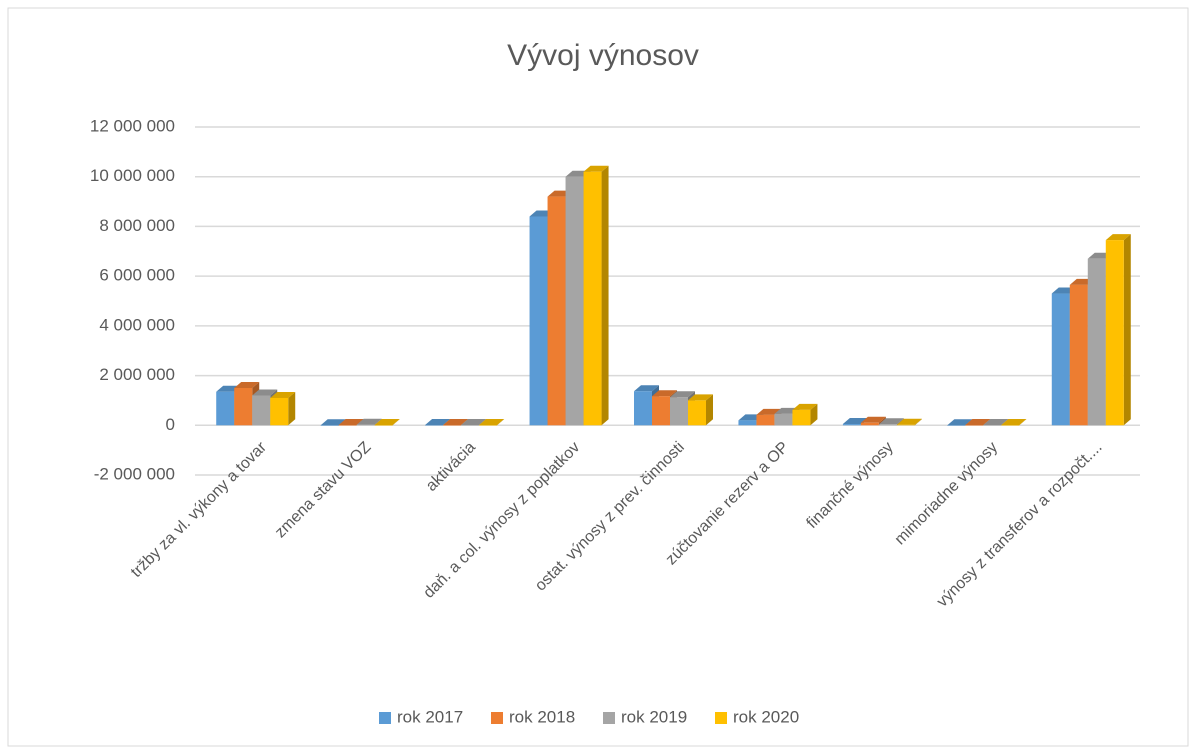 Image resolution: width=1196 pixels, height=754 pixels. I want to click on y-tick-label: 2 000 000, so click(137, 374).